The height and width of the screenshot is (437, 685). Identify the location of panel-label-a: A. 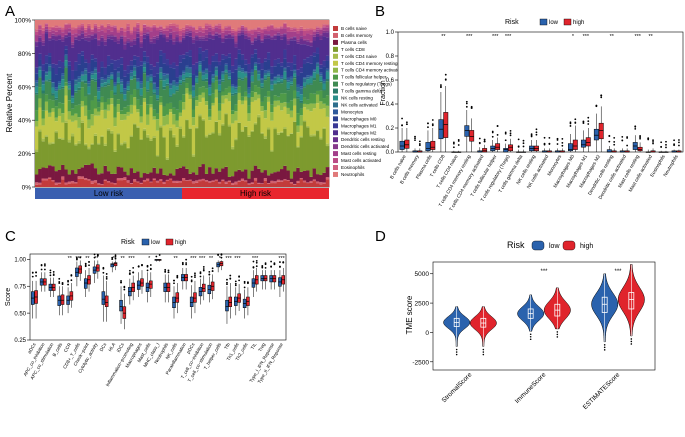
(10, 11).